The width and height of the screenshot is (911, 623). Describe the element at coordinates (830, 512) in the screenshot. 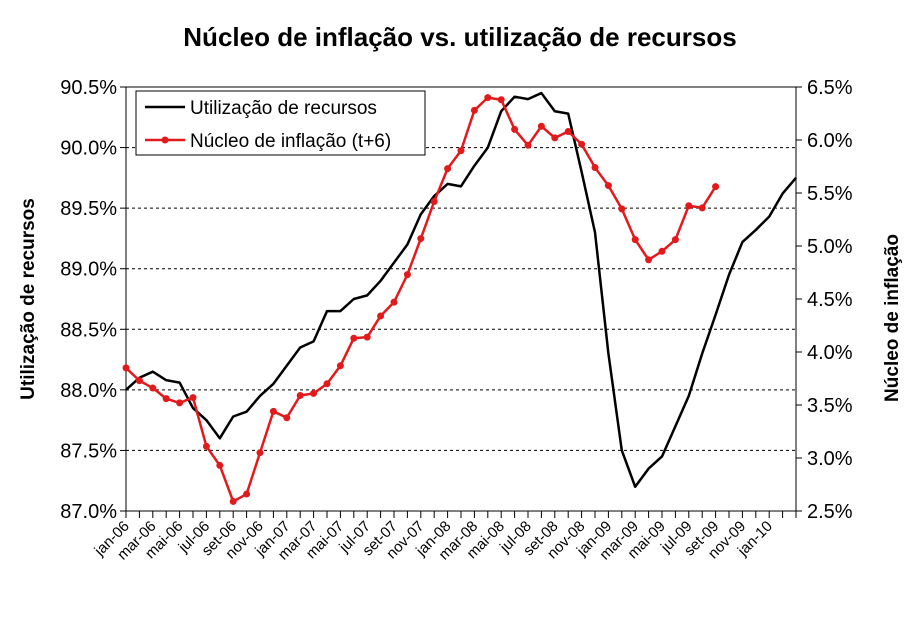

I see `y-right-tick-label: 2.5%` at that location.